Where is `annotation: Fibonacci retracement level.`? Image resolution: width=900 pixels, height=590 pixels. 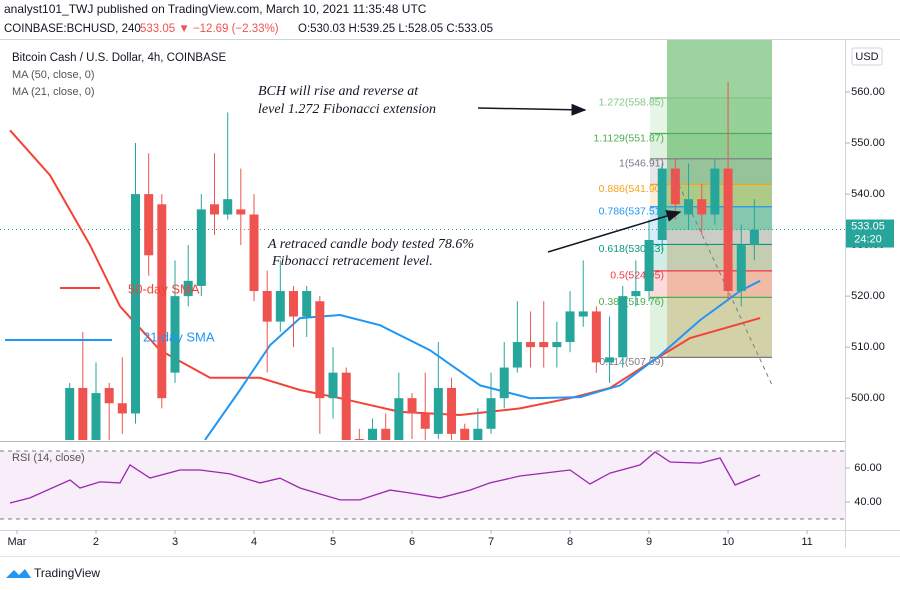 annotation: Fibonacci retracement level. is located at coordinates (352, 261).